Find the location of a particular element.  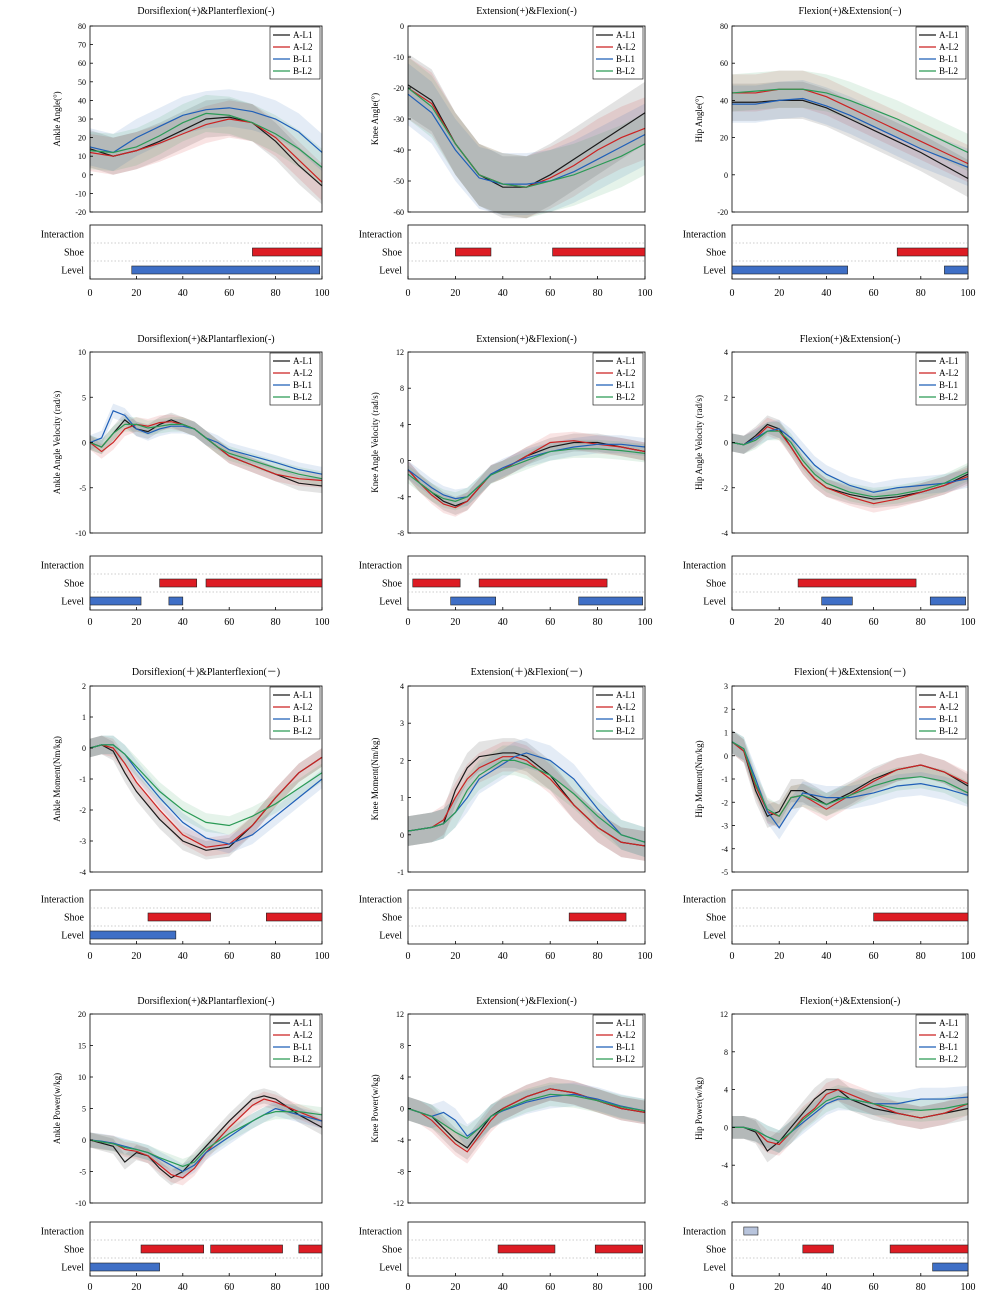

series-line-a-l1 is located at coordinates (850, 139).